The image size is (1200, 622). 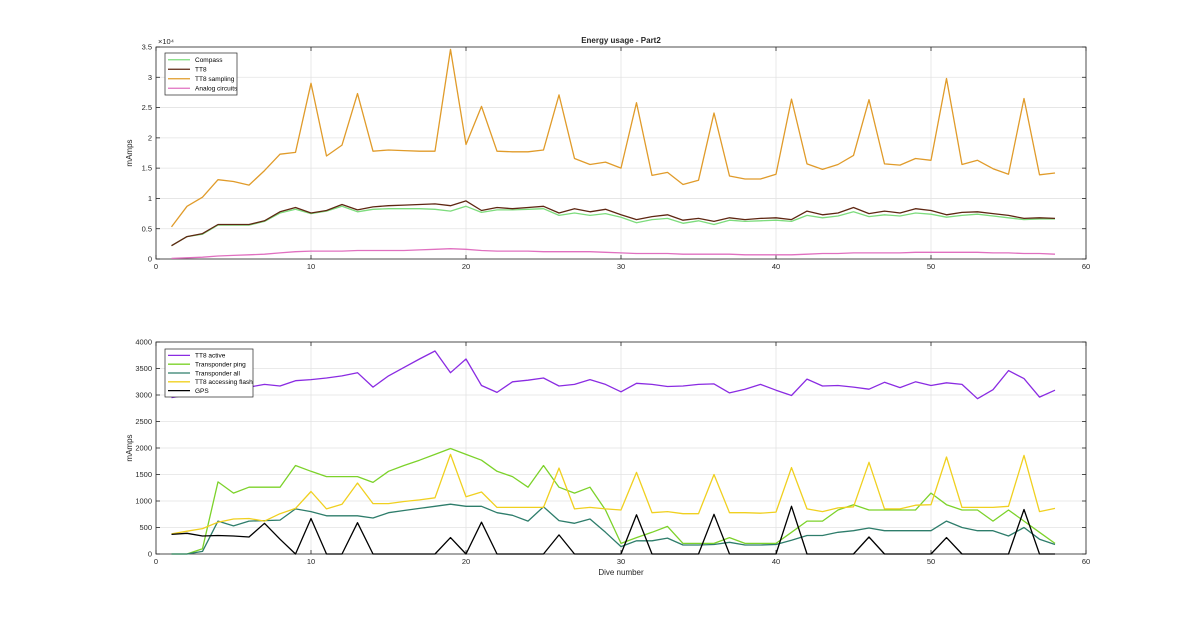 What do you see at coordinates (143, 368) in the screenshot?
I see `y-tick-label: 3500` at bounding box center [143, 368].